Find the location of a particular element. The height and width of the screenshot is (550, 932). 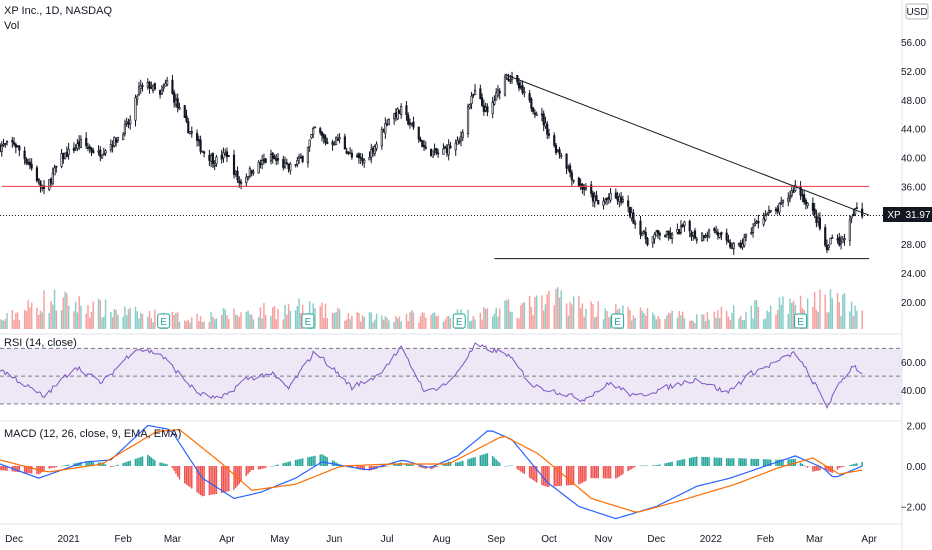

date-tick-label: Aug is located at coordinates (442, 539).